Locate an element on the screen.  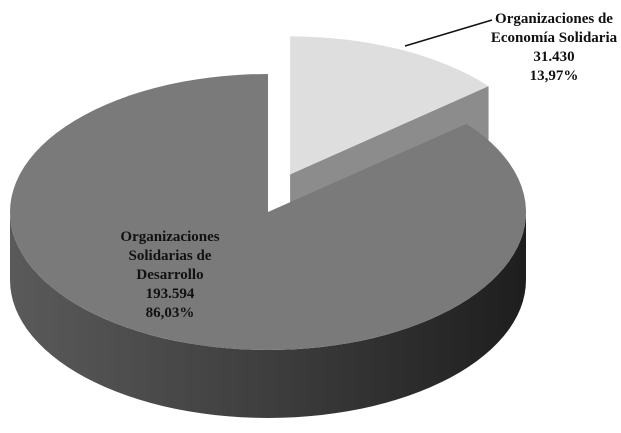
slice is located at coordinates (389, 105).